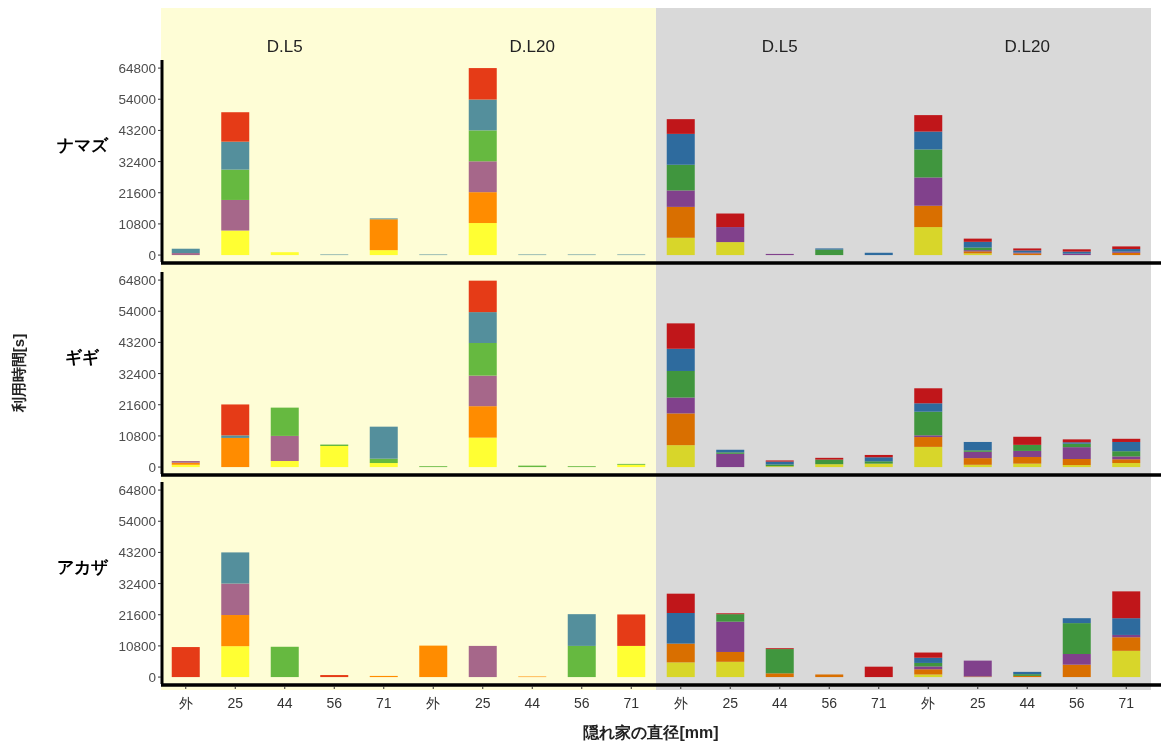 This screenshot has width=1173, height=749. What do you see at coordinates (82, 567) in the screenshot?
I see `text: アカザ` at bounding box center [82, 567].